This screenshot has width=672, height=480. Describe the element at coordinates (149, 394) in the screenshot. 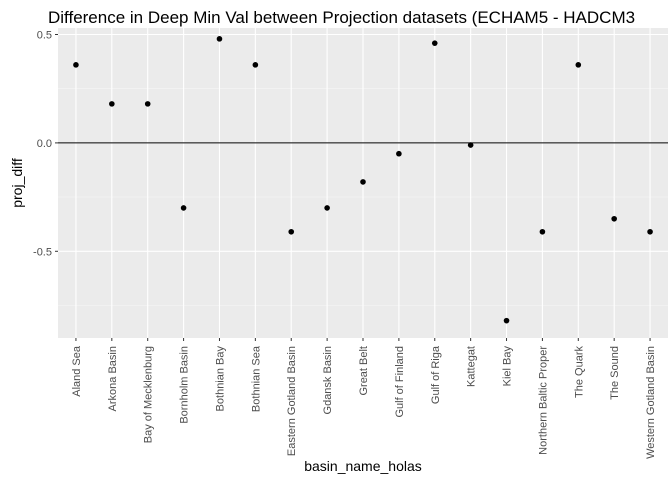

I see `x-tick-label: Bay of Mecklenburg` at that location.